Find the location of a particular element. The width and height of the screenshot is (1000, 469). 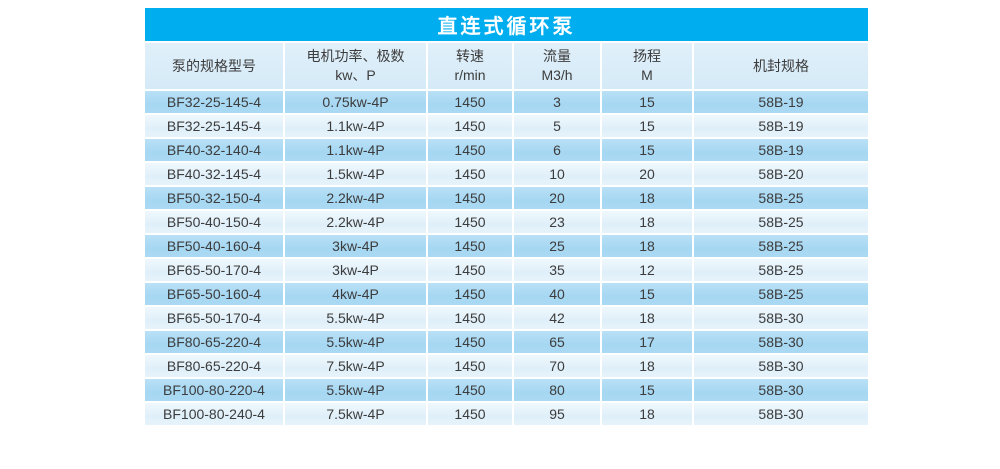

table-cell: BF100-80-240-4 is located at coordinates (214, 414).